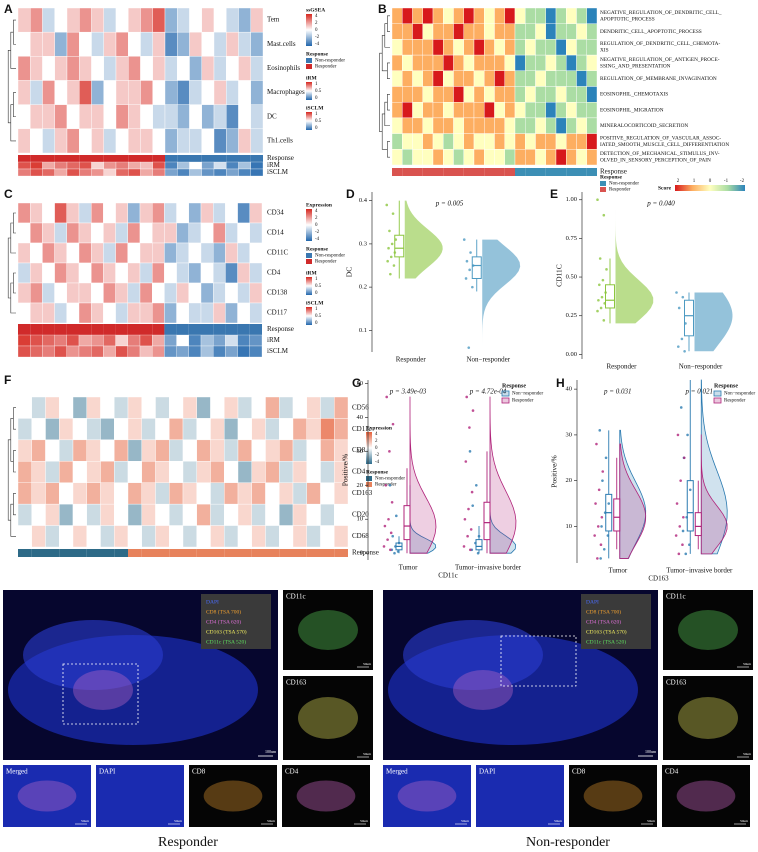  I want to click on row-label: EOSINOPHIL_CHEMOTAXIS, so click(634, 95).